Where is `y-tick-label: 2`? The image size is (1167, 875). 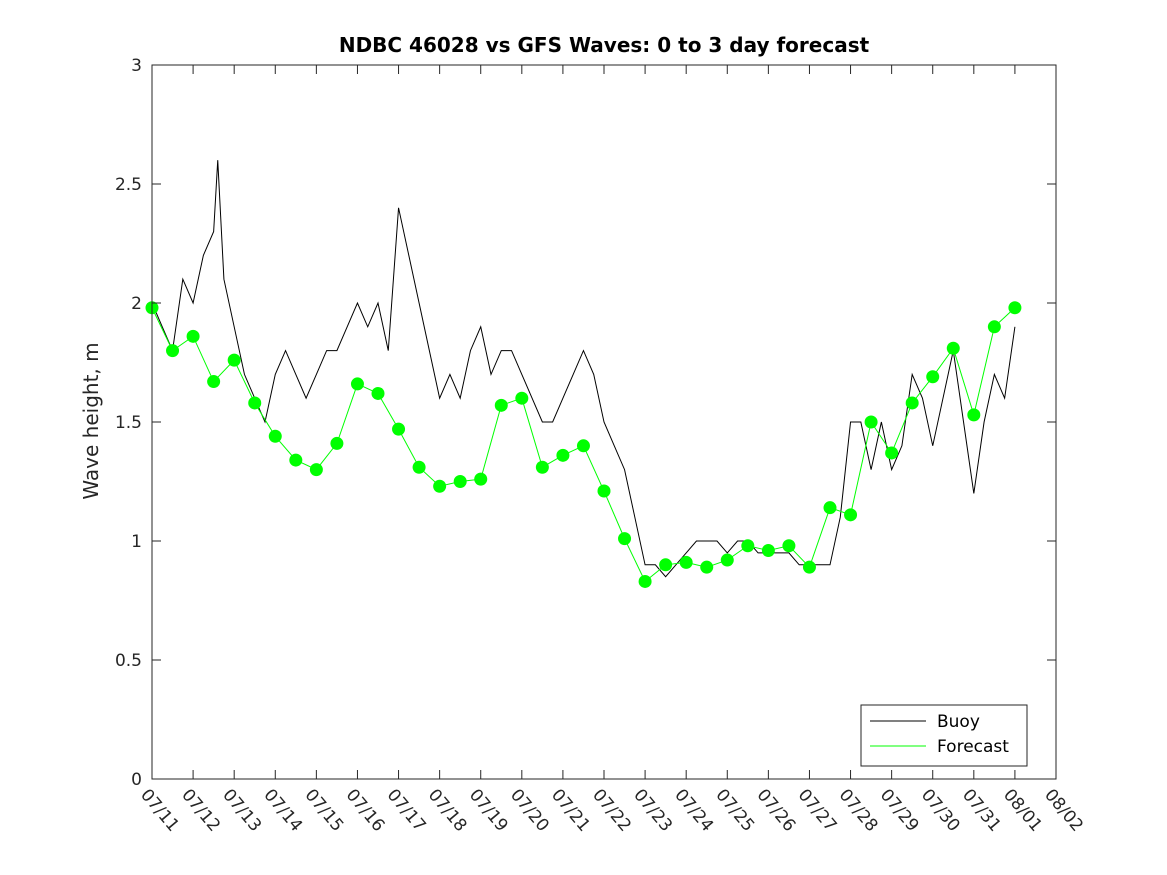
y-tick-label: 2 is located at coordinates (136, 304).